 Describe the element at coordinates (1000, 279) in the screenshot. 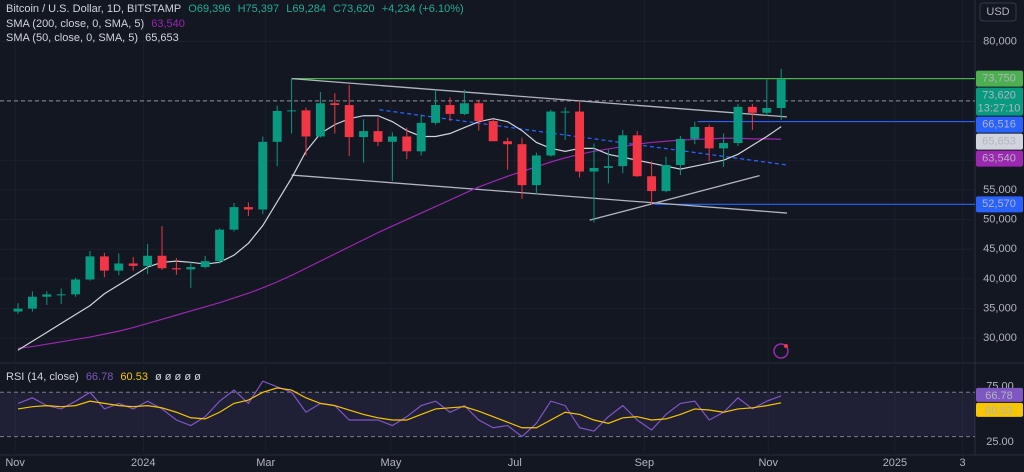

I see `y-tick-label: 40,000` at that location.